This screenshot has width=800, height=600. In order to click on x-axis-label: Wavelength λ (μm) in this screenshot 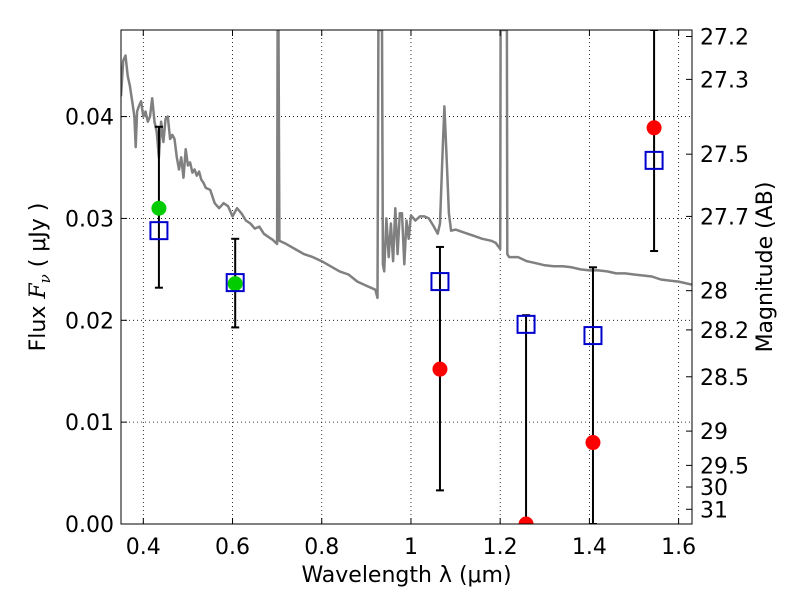, I will do `click(406, 575)`.